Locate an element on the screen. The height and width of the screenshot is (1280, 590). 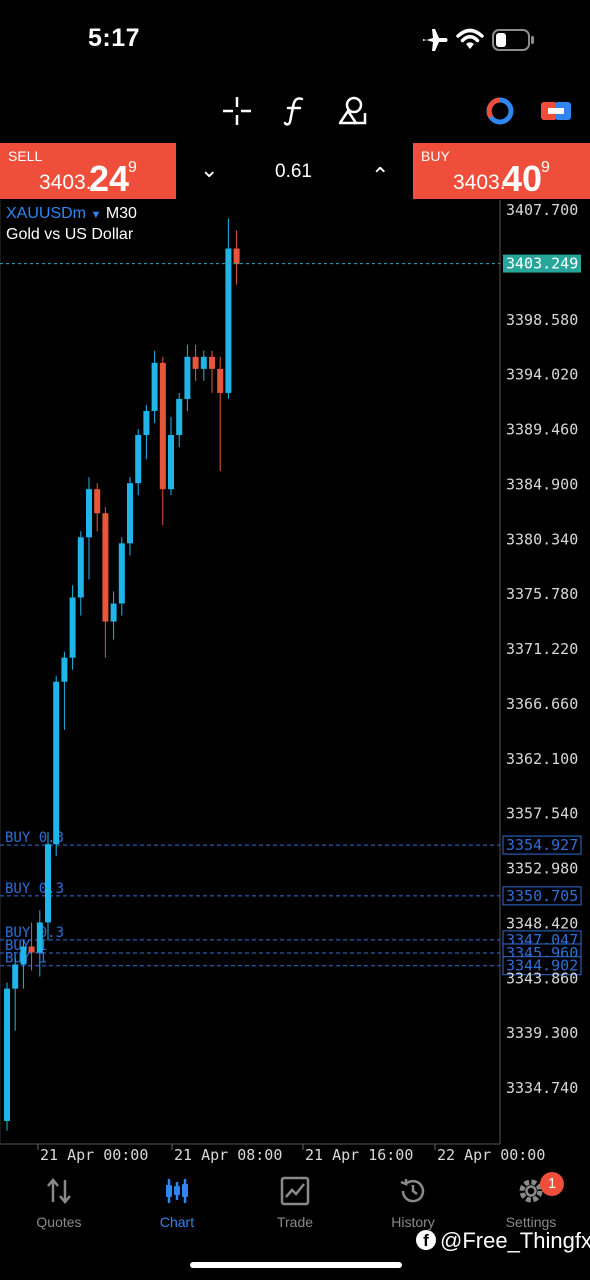
x-tick-label: 21 Apr 16:00 is located at coordinates (359, 1155).